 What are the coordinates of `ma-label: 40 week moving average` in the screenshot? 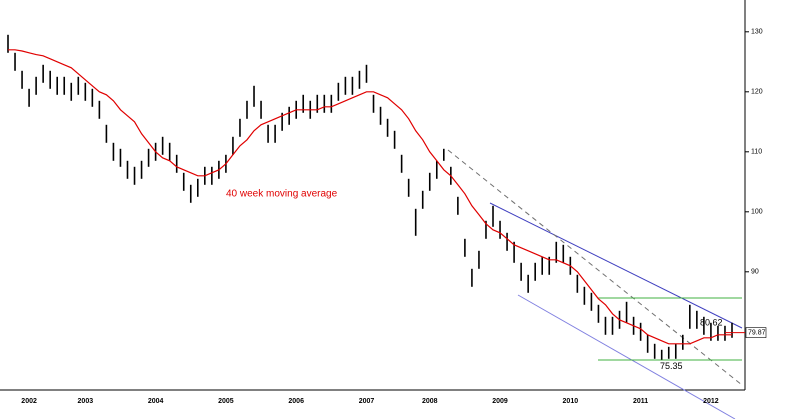 It's located at (282, 194).